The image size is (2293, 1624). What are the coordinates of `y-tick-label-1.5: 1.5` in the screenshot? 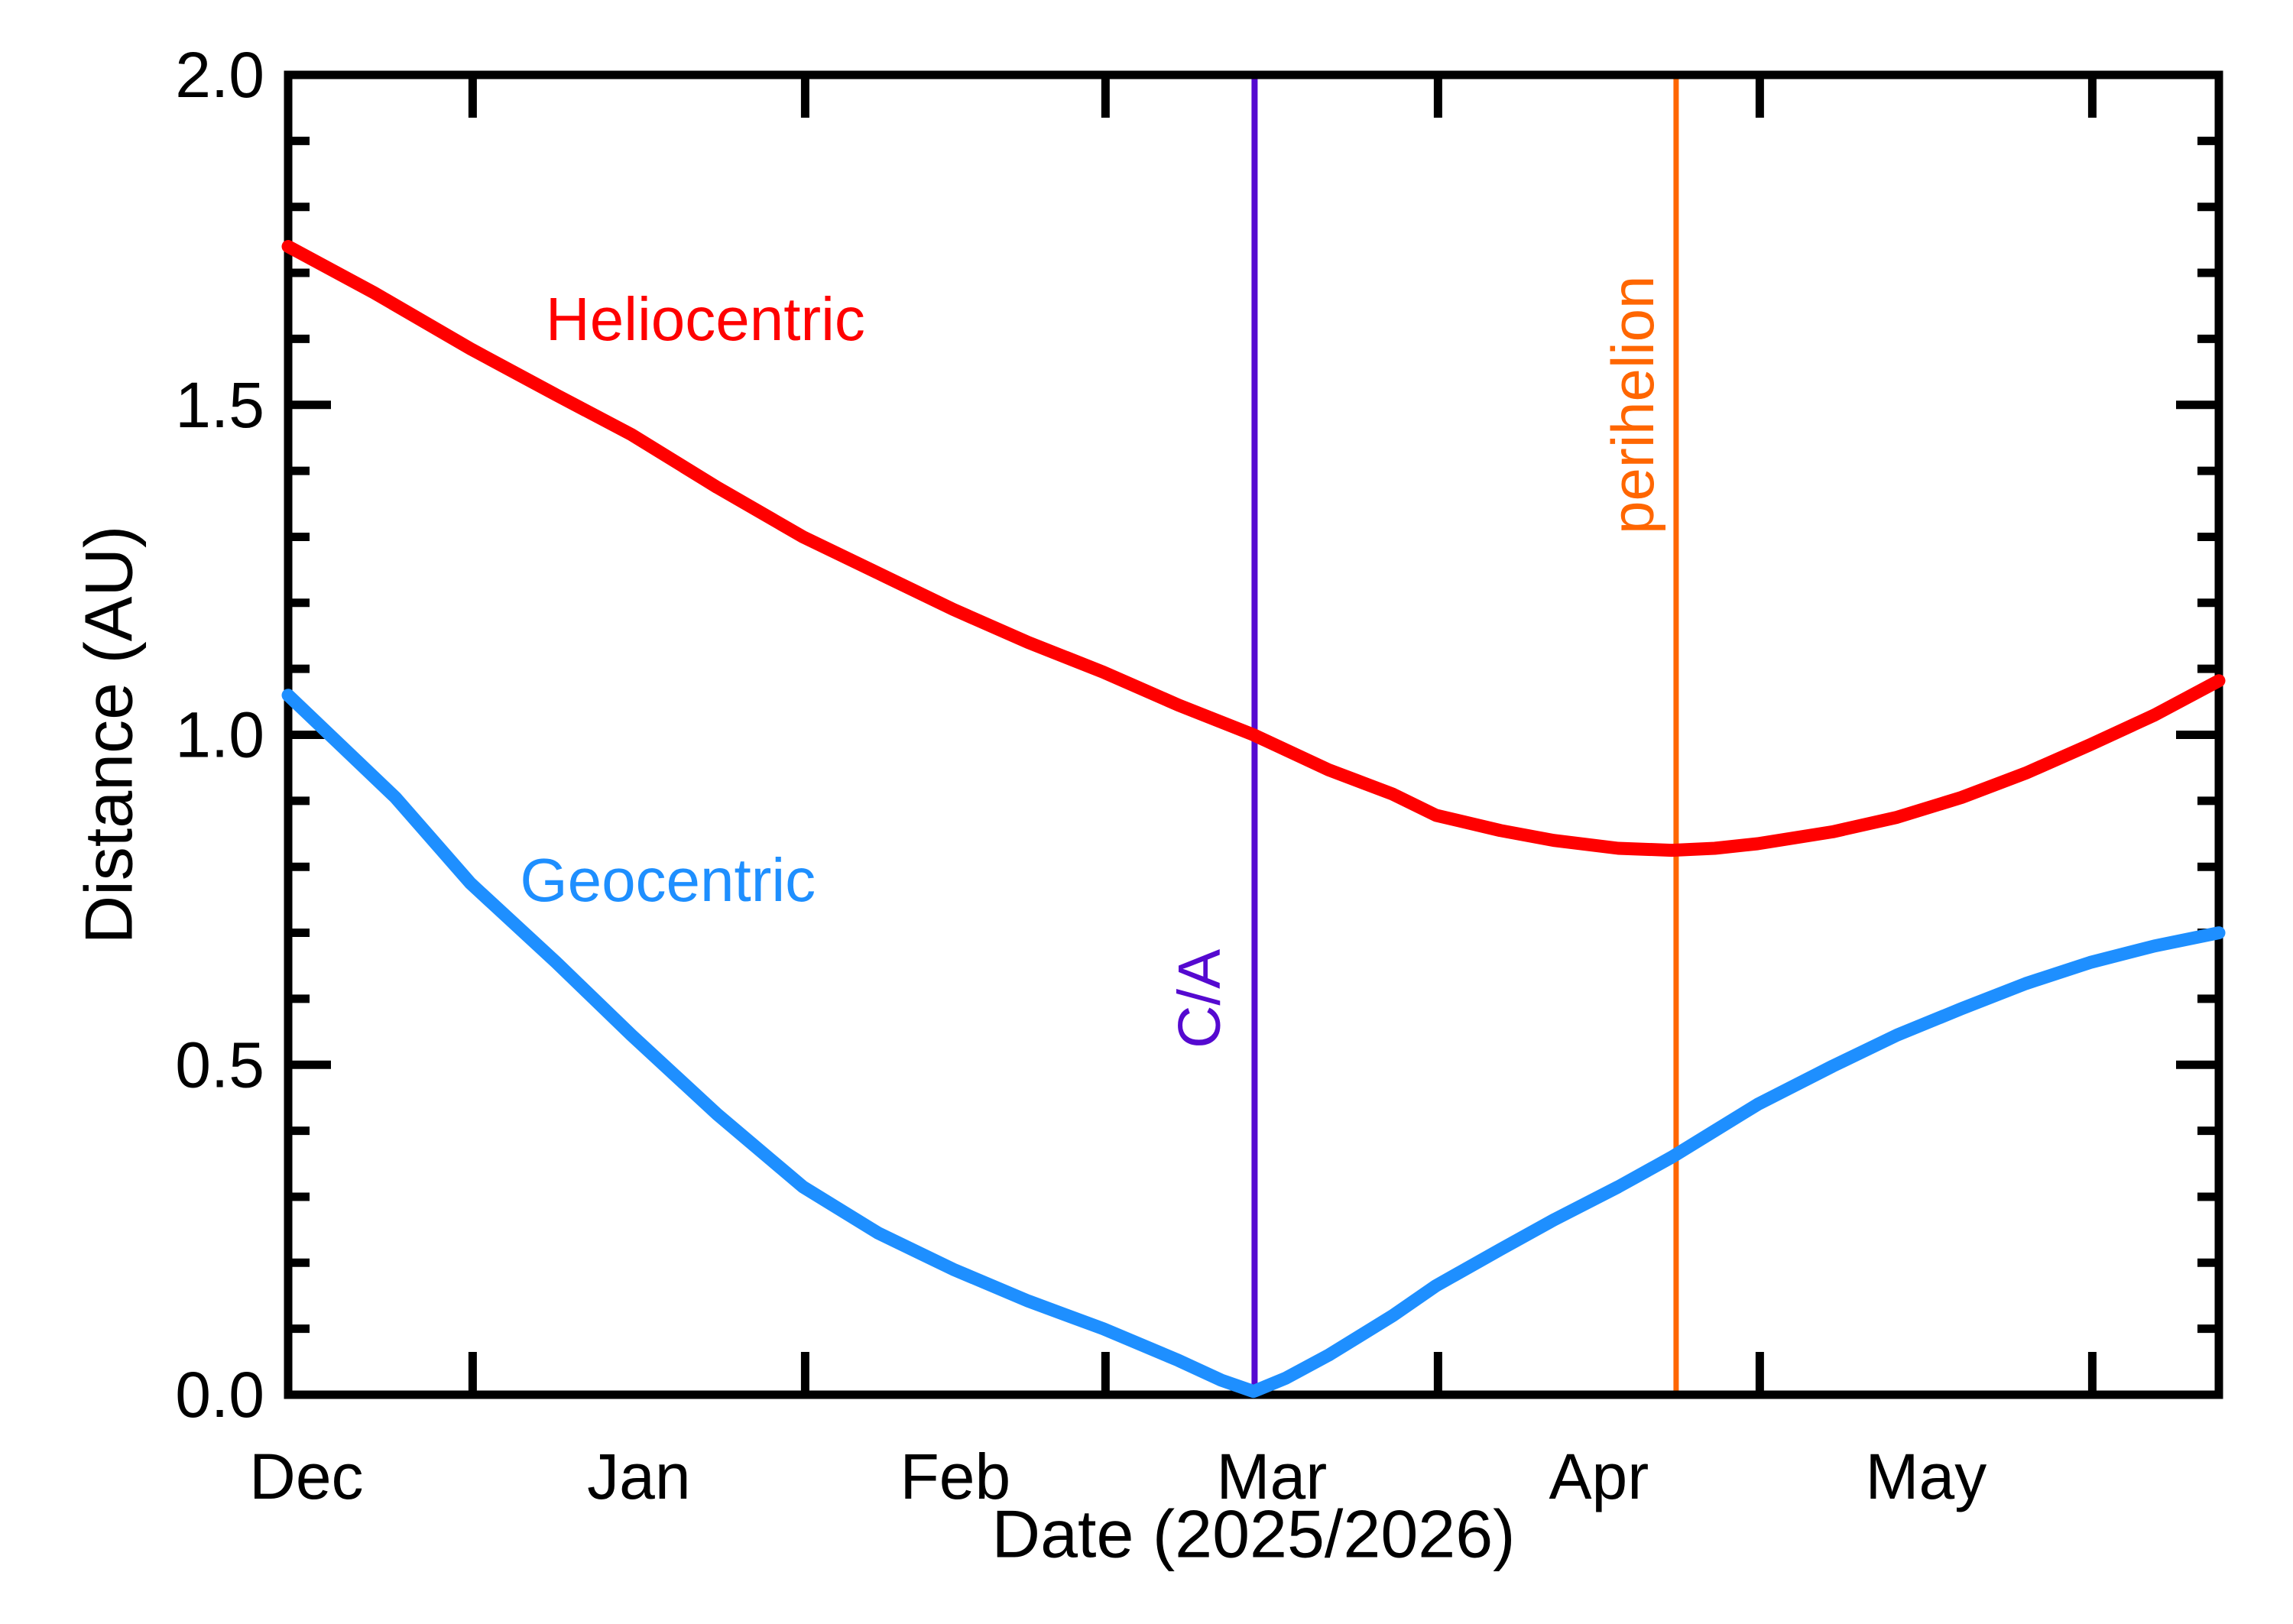 It's located at (219, 405).